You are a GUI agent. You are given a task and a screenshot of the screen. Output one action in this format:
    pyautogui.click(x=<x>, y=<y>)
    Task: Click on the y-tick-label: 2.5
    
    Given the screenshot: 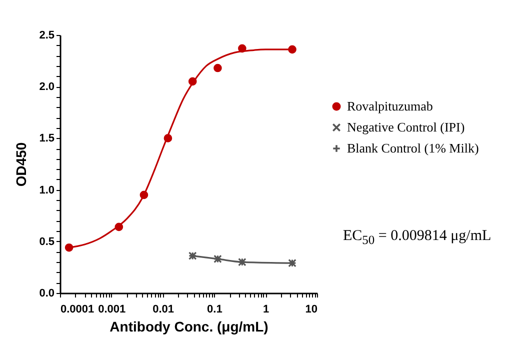 What is the action you would take?
    pyautogui.click(x=46, y=36)
    